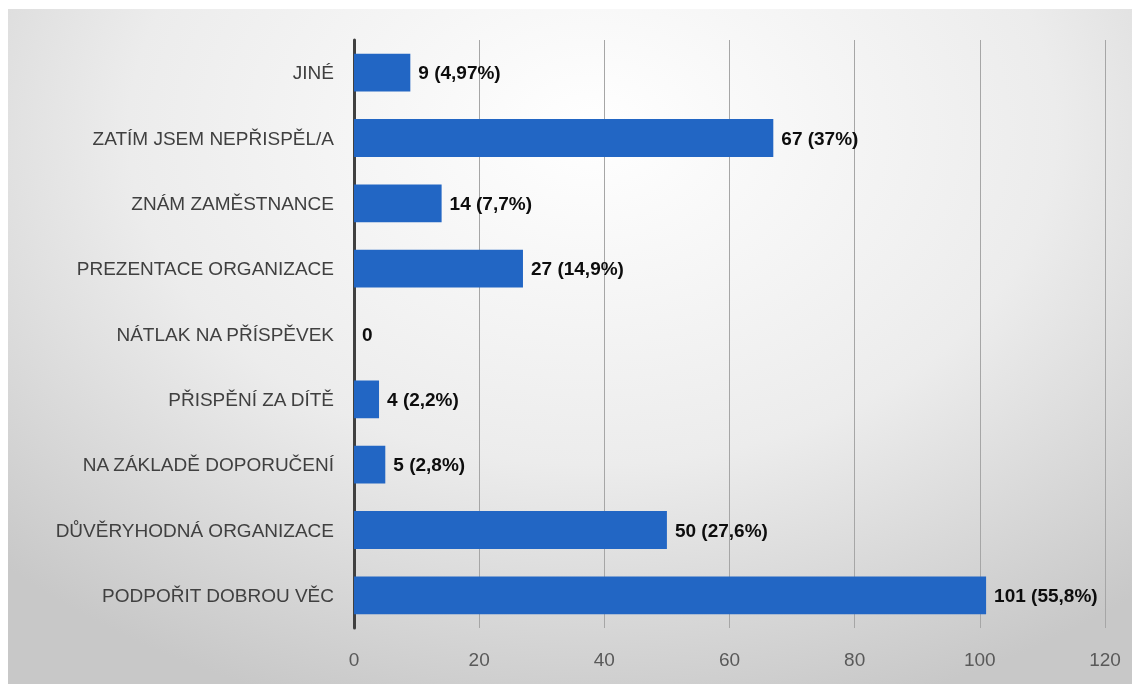 The width and height of the screenshot is (1132, 684). I want to click on data-label: 50 (27,6%), so click(721, 530).